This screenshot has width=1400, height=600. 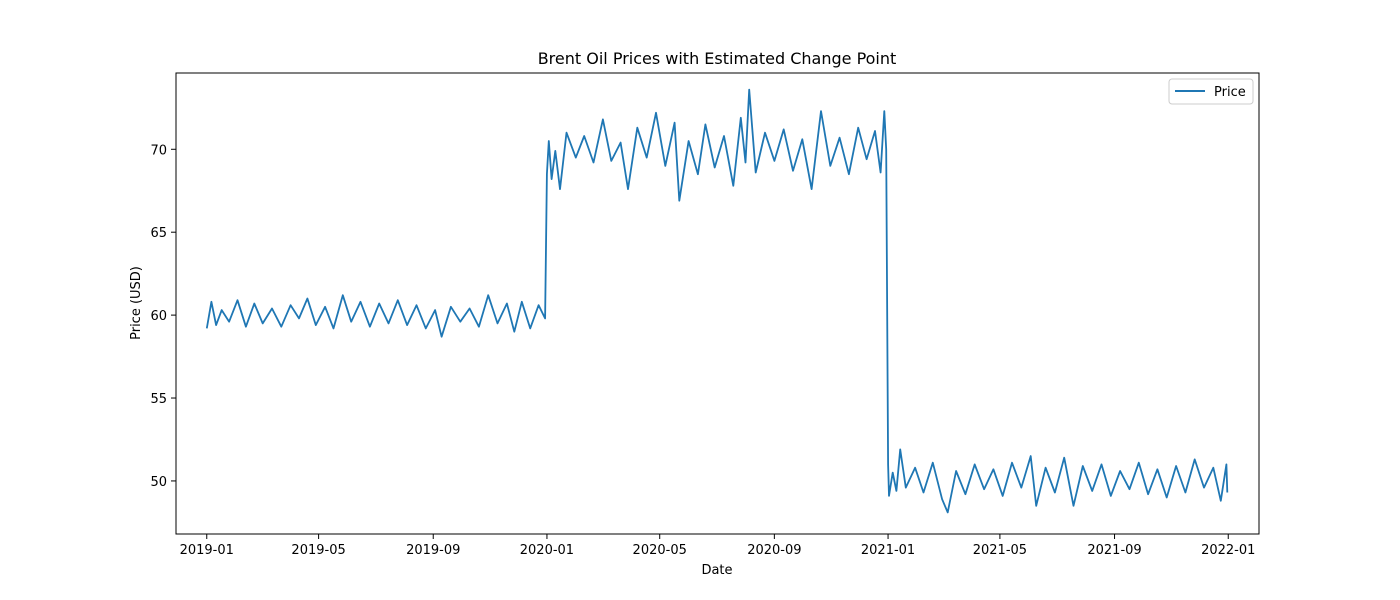 What do you see at coordinates (1114, 550) in the screenshot?
I see `x-tick-label: 2021-09` at bounding box center [1114, 550].